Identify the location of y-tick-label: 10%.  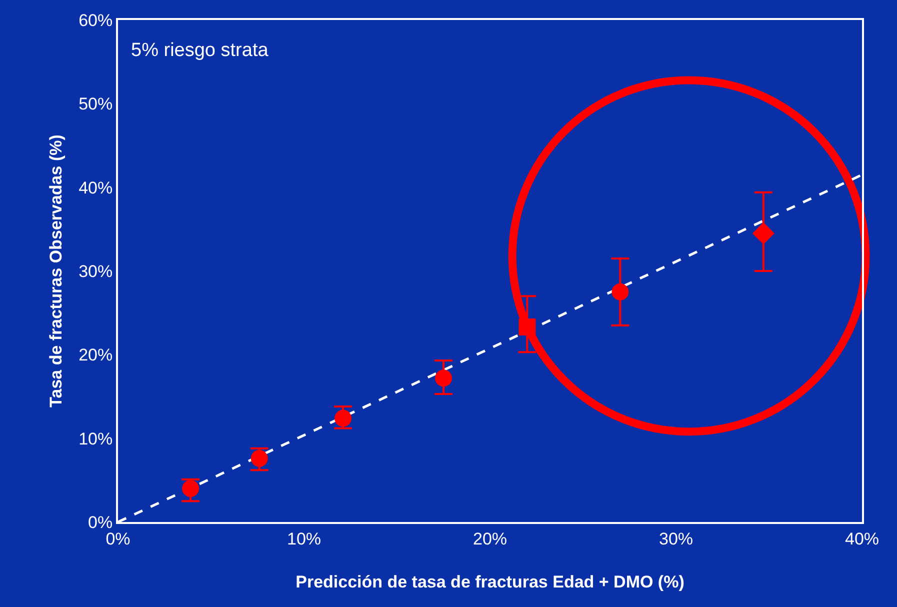
(95, 438).